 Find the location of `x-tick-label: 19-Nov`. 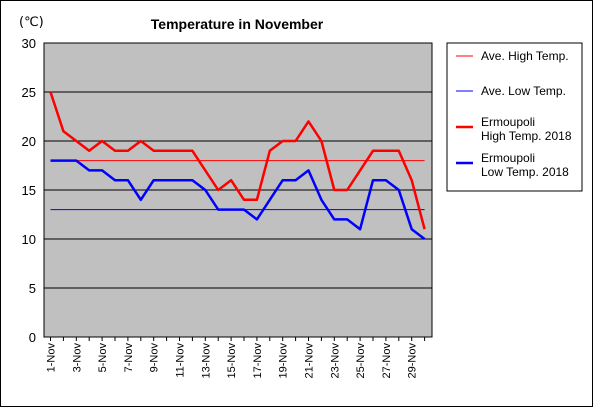

x-tick-label: 19-Nov is located at coordinates (284, 361).